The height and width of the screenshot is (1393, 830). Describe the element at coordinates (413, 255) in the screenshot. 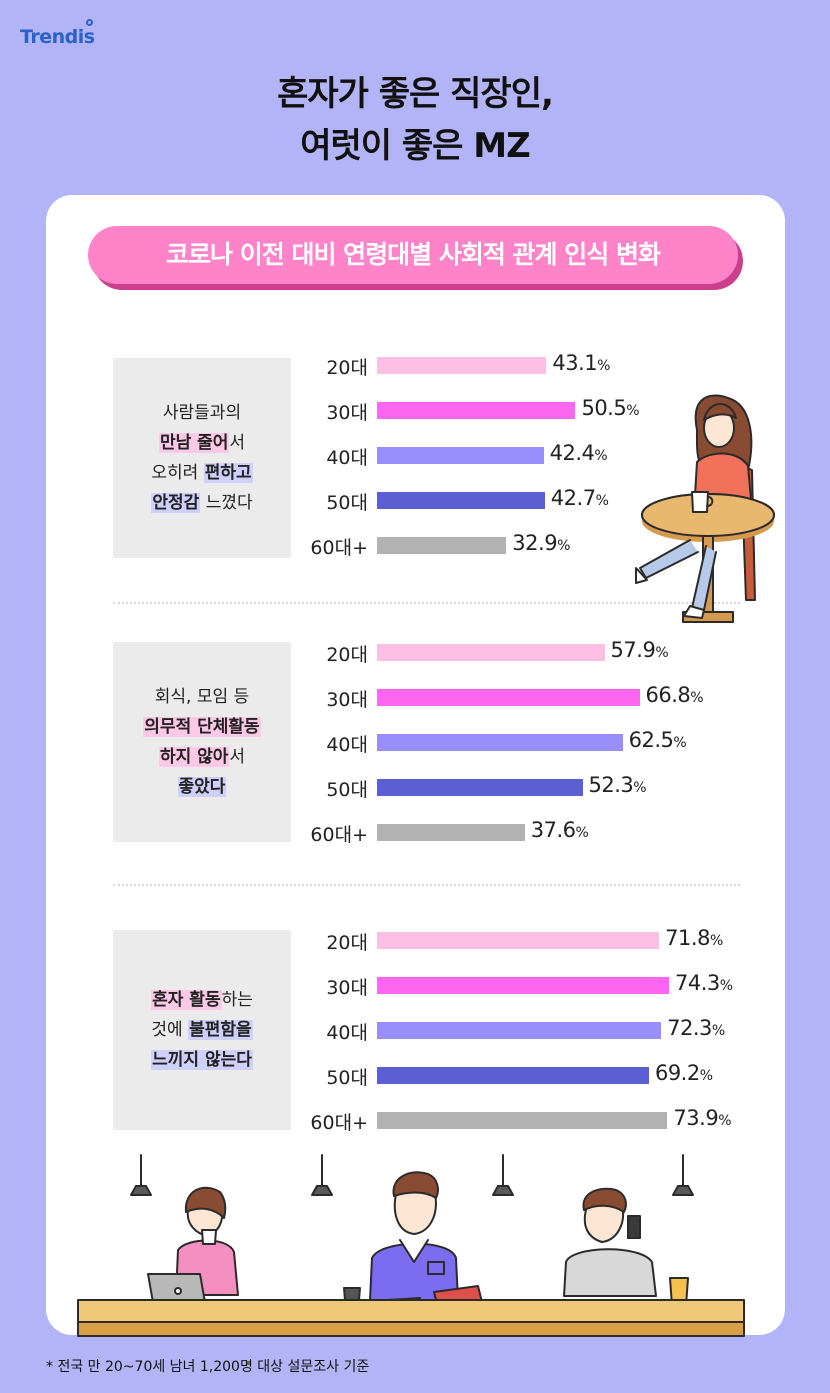

I see `subtitle-pill: 코로나 이전 대비 연령대별 사회적 관계 인식 변화` at that location.